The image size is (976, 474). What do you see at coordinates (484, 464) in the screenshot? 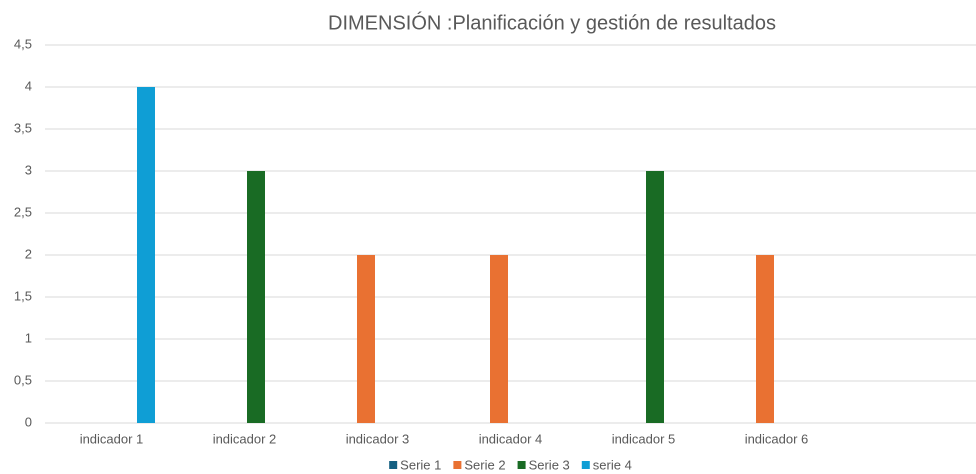
I see `legend-label: Serie 2` at bounding box center [484, 464].